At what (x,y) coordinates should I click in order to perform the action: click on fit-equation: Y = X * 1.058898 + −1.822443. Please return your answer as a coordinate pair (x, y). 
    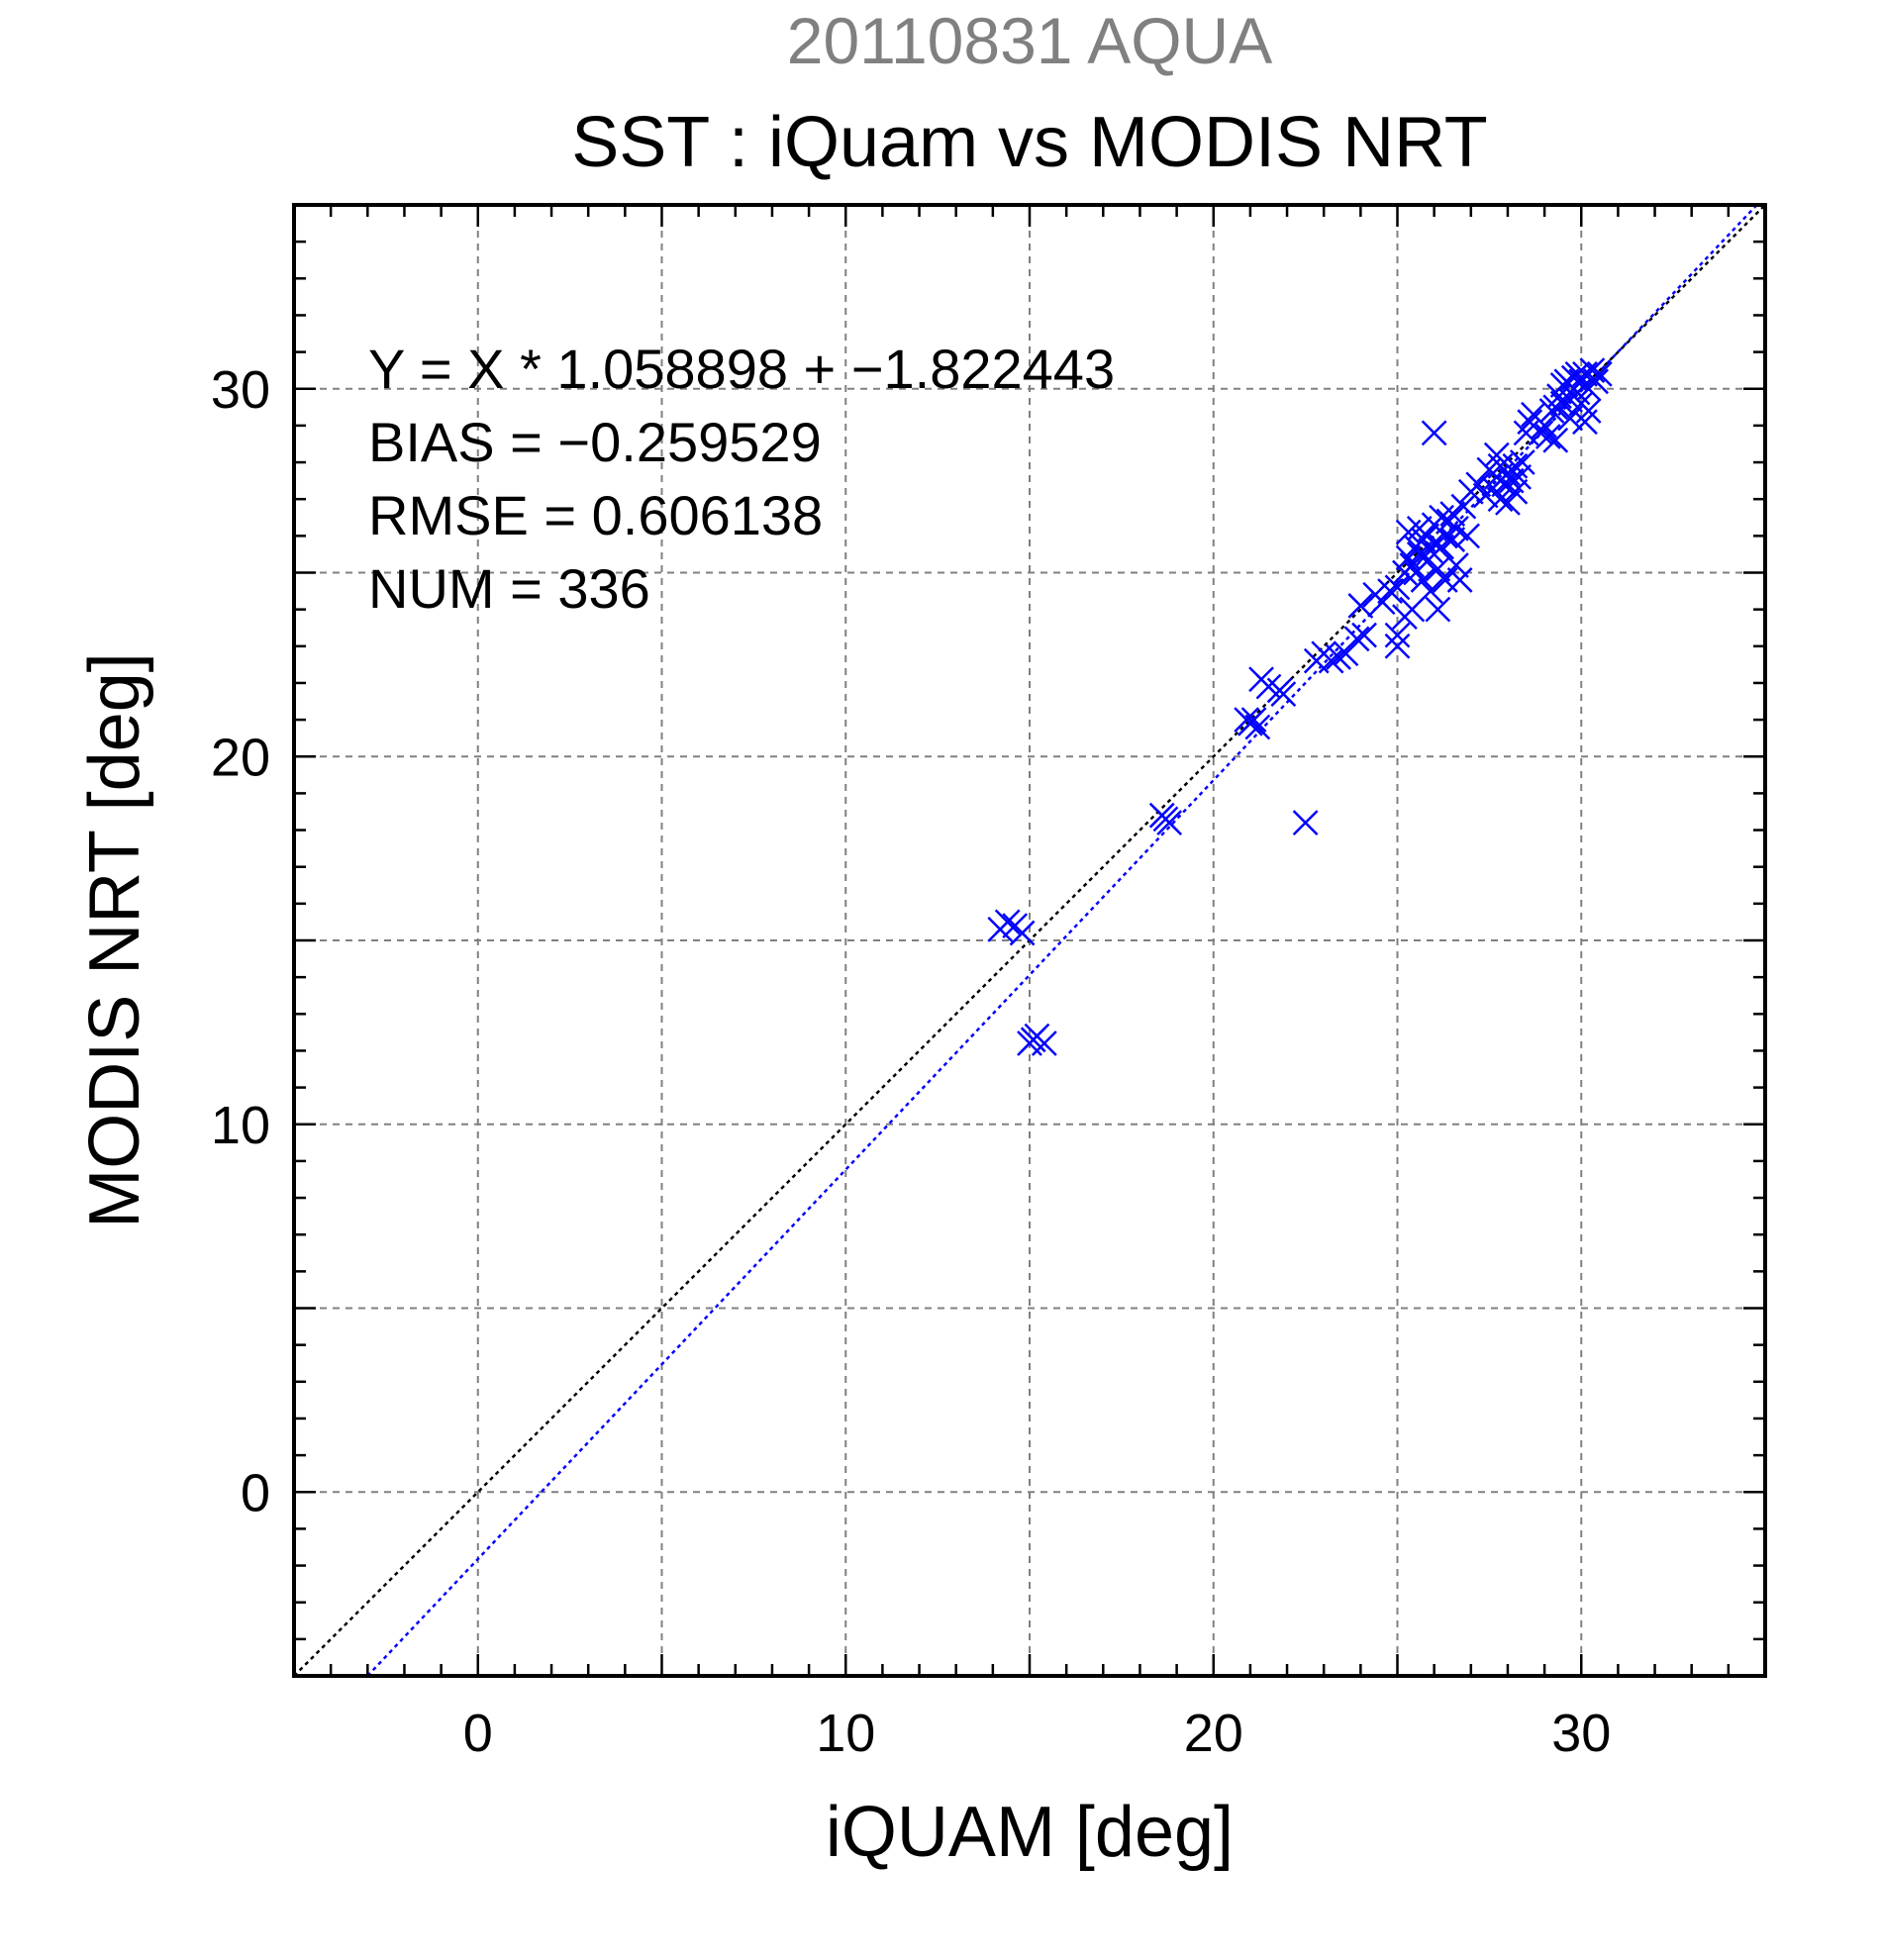
    Looking at the image, I should click on (742, 369).